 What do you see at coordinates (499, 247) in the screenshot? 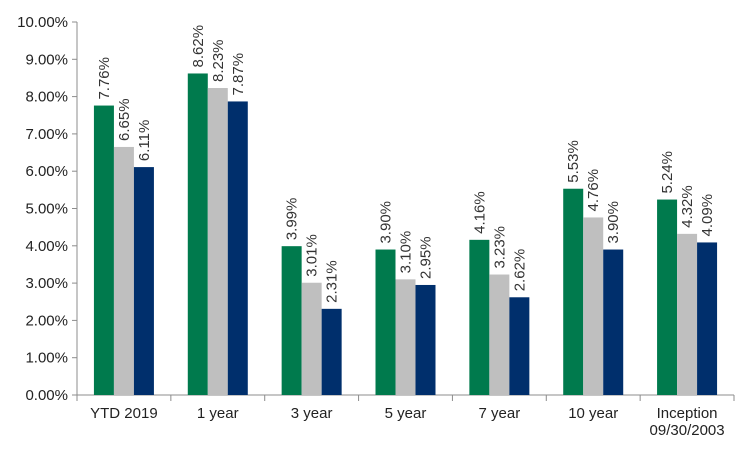
I see `data-label: 3.23%` at bounding box center [499, 247].